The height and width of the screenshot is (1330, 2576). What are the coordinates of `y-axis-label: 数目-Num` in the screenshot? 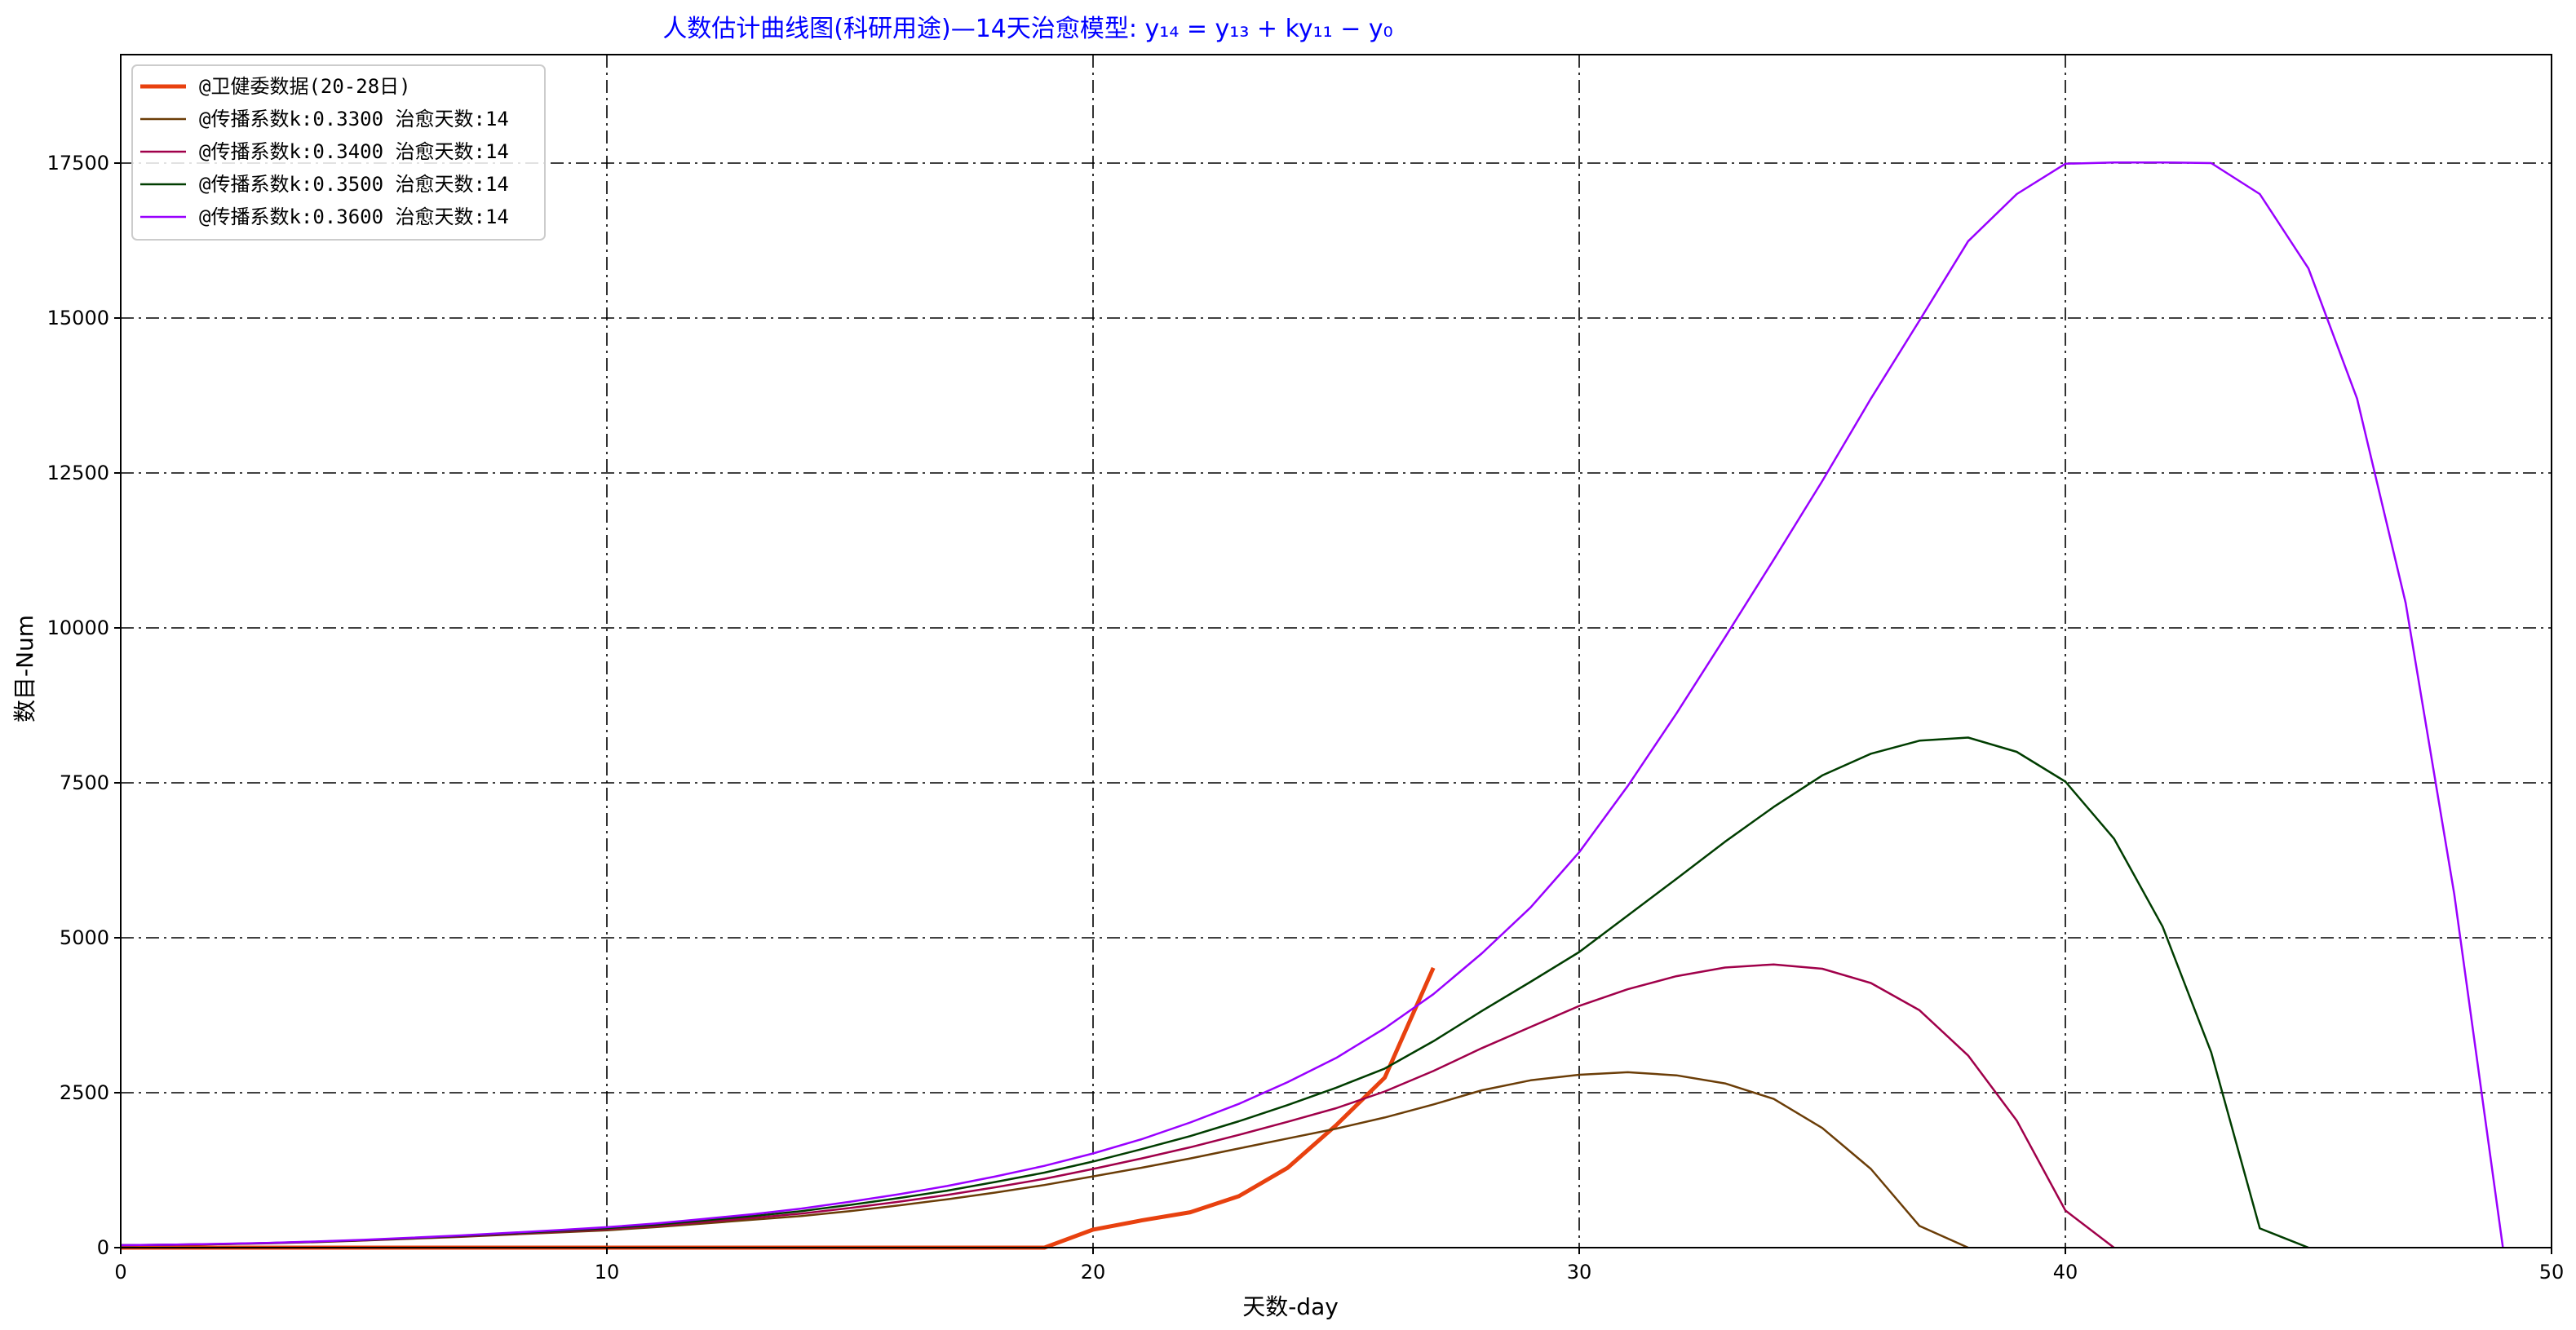 It's located at (24, 669).